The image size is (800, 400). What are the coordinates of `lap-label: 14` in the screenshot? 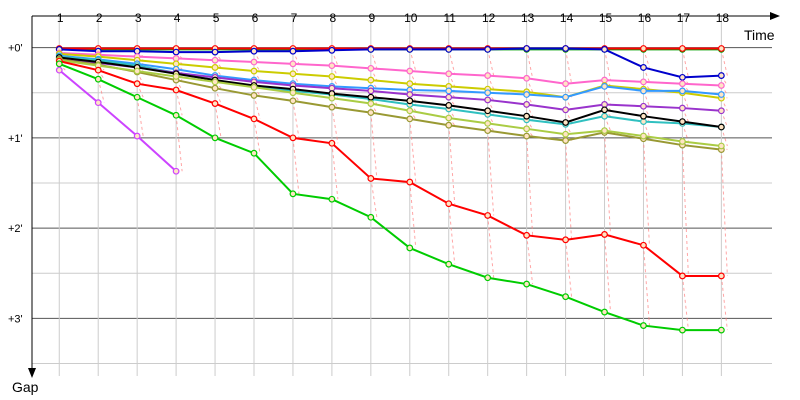 It's located at (567, 18).